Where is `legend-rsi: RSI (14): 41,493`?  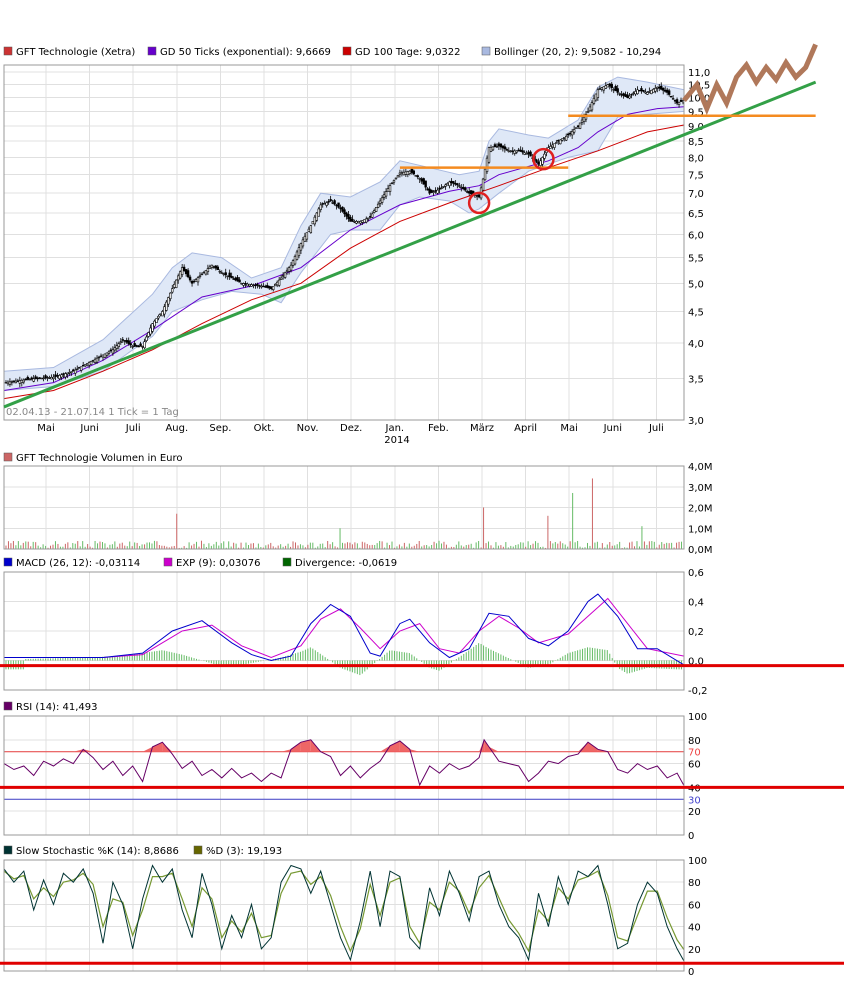
legend-rsi: RSI (14): 41,493 is located at coordinates (57, 707).